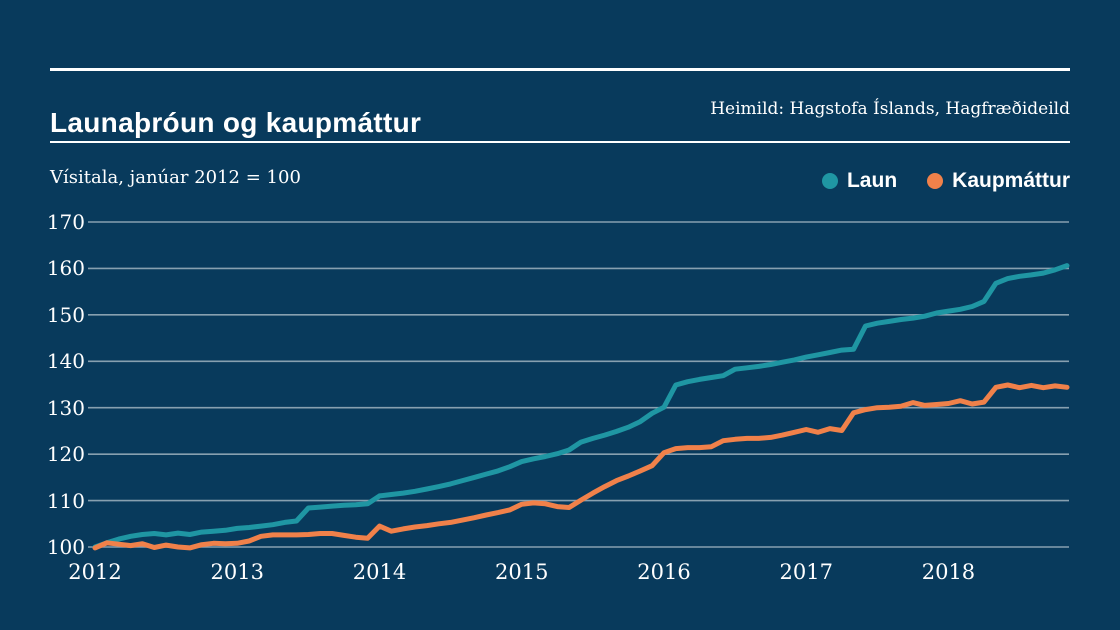 Image resolution: width=1120 pixels, height=630 pixels. I want to click on y-tick-label: 110, so click(65, 500).